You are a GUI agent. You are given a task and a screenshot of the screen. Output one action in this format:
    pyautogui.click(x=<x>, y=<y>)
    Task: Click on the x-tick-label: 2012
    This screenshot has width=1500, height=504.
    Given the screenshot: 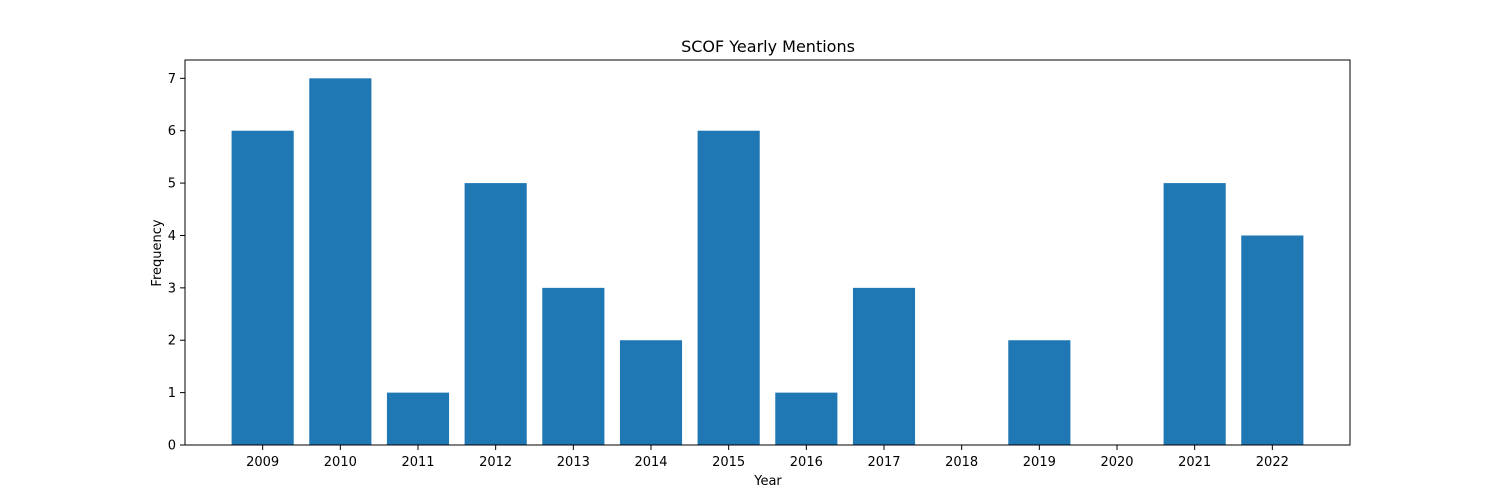 What is the action you would take?
    pyautogui.click(x=495, y=462)
    